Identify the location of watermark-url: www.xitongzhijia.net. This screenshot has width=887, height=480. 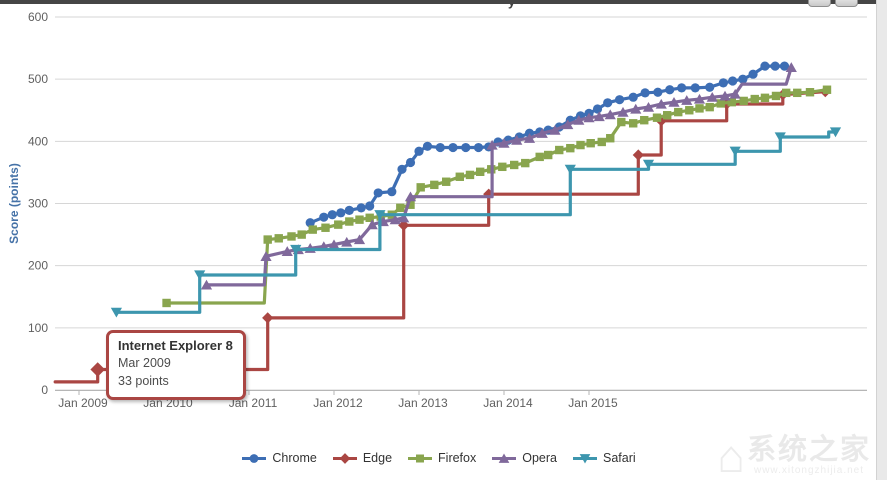
(809, 470).